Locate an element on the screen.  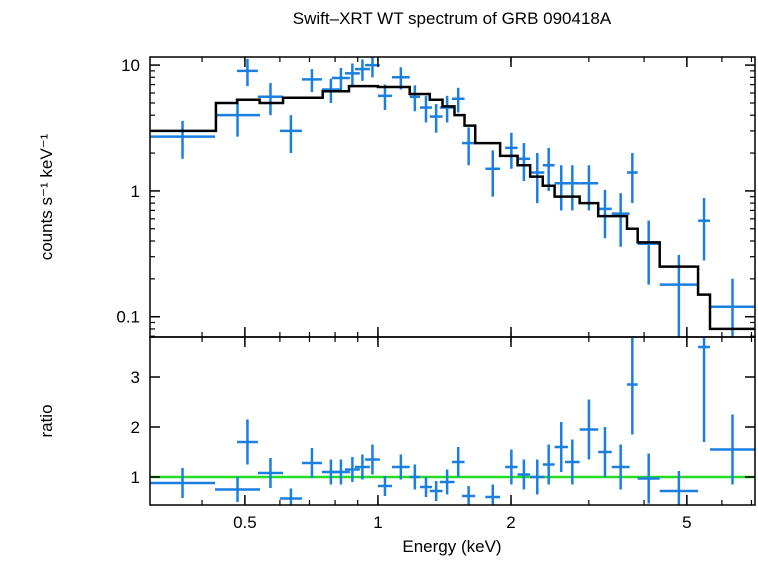
y-tick-label: 10 is located at coordinates (130, 65).